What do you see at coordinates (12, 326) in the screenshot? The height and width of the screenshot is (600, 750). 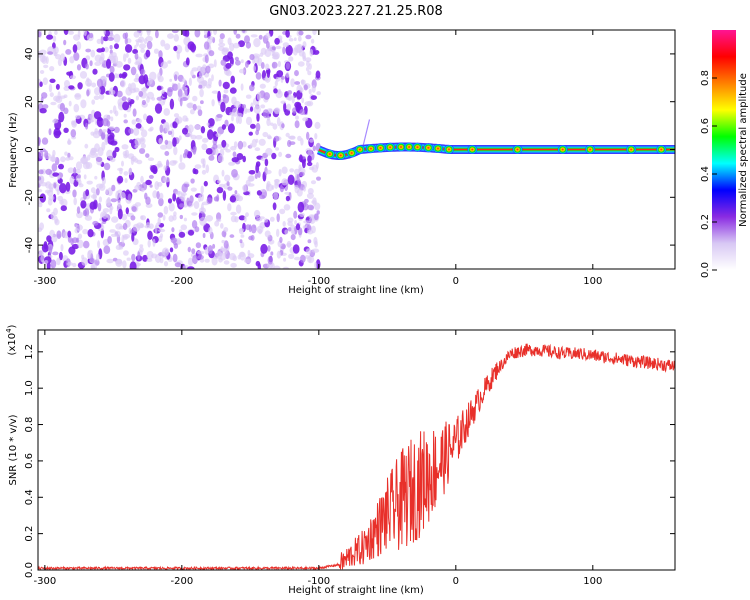 I see `snr-y-scale-close: )` at bounding box center [12, 326].